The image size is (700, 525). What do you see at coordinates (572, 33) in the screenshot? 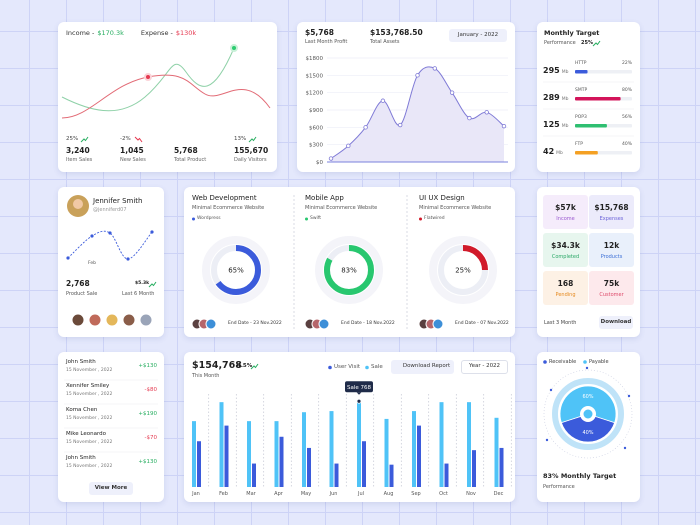
I see `target-title: Monthly Target` at bounding box center [572, 33].